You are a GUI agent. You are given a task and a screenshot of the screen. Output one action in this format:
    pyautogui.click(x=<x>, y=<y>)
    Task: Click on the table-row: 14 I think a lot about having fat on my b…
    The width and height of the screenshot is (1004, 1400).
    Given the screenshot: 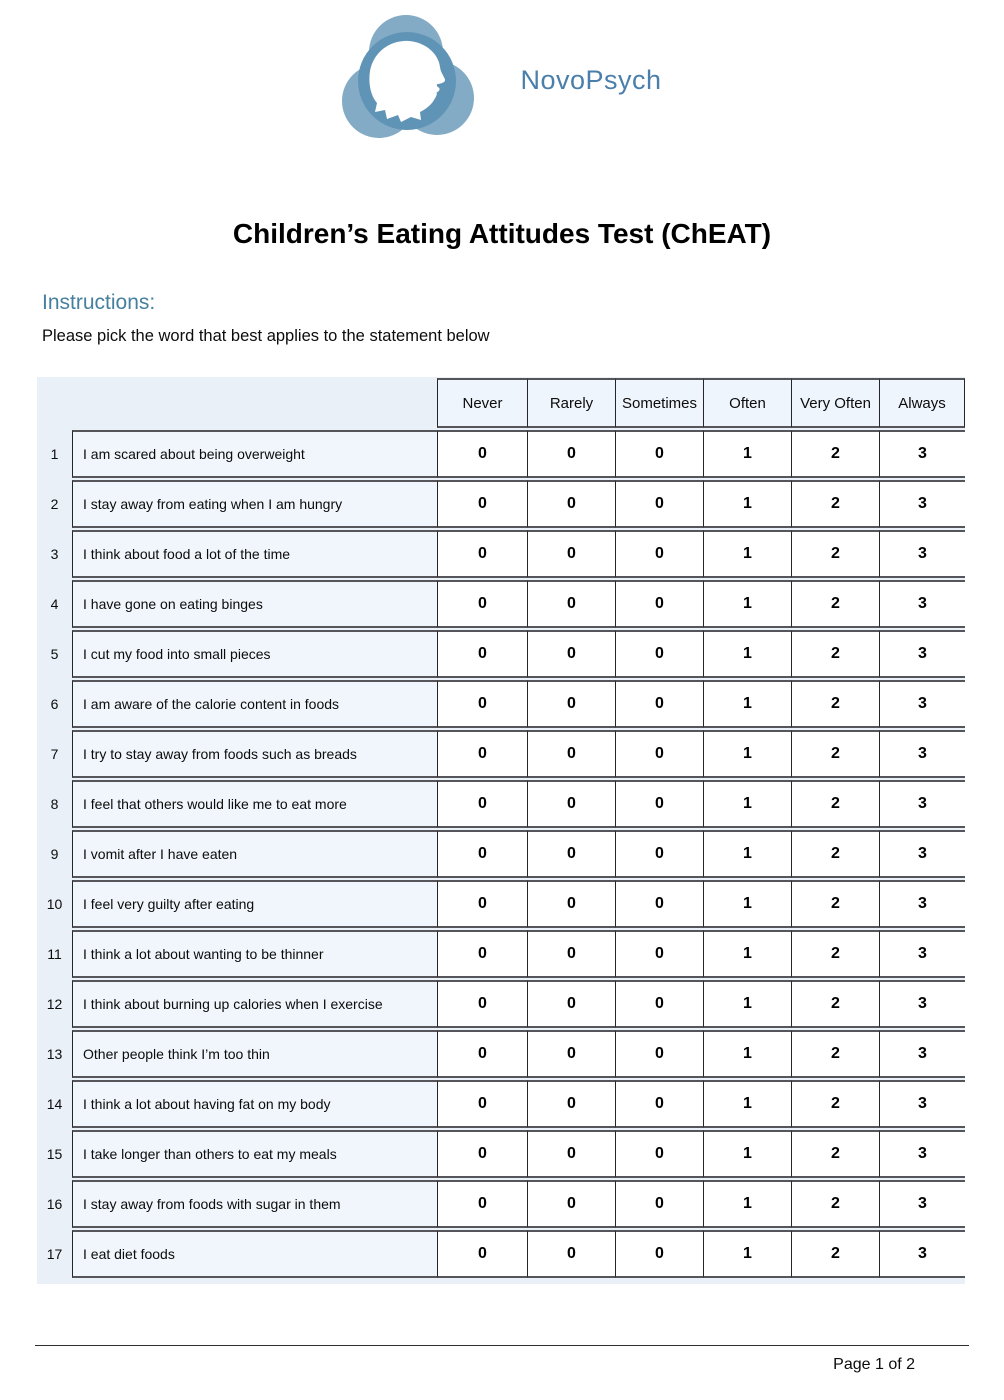 What is the action you would take?
    pyautogui.click(x=501, y=1104)
    